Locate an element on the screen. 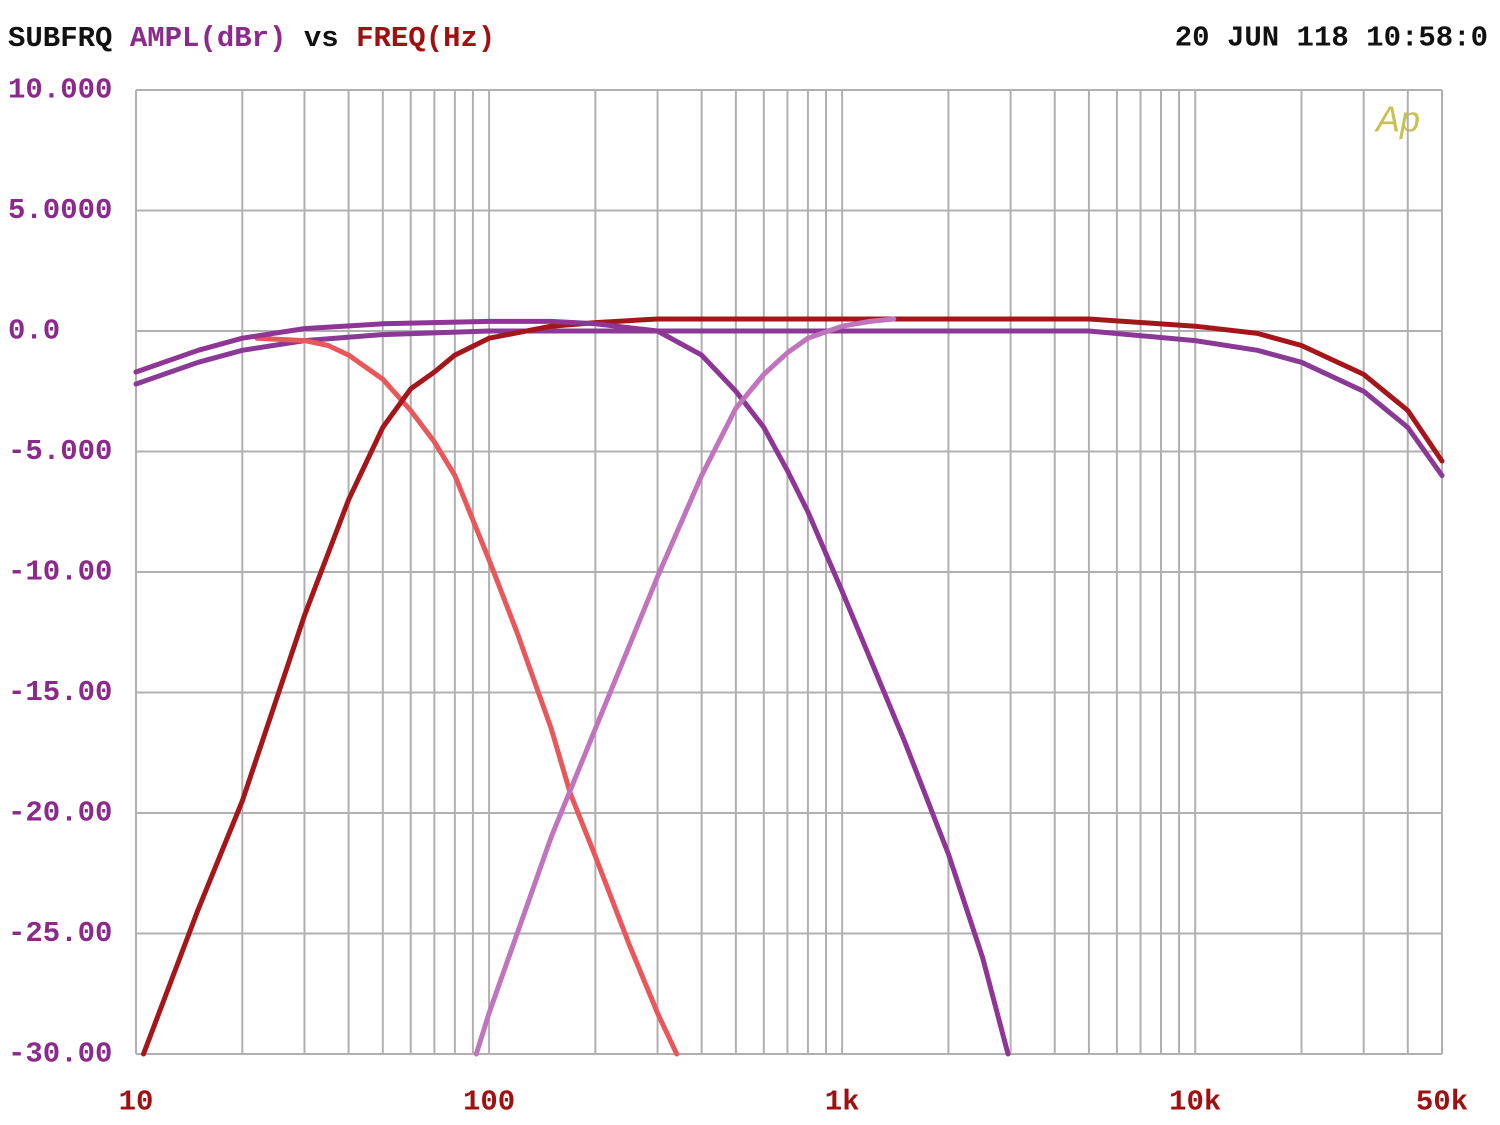 The height and width of the screenshot is (1125, 1500). y-tick-label: -10.00 is located at coordinates (60, 572).